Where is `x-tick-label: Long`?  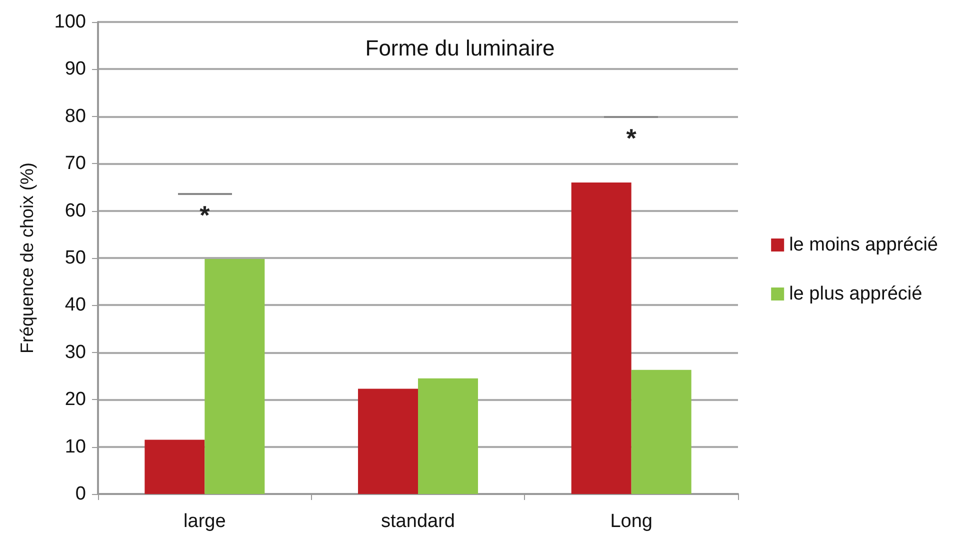 x-tick-label: Long is located at coordinates (631, 521).